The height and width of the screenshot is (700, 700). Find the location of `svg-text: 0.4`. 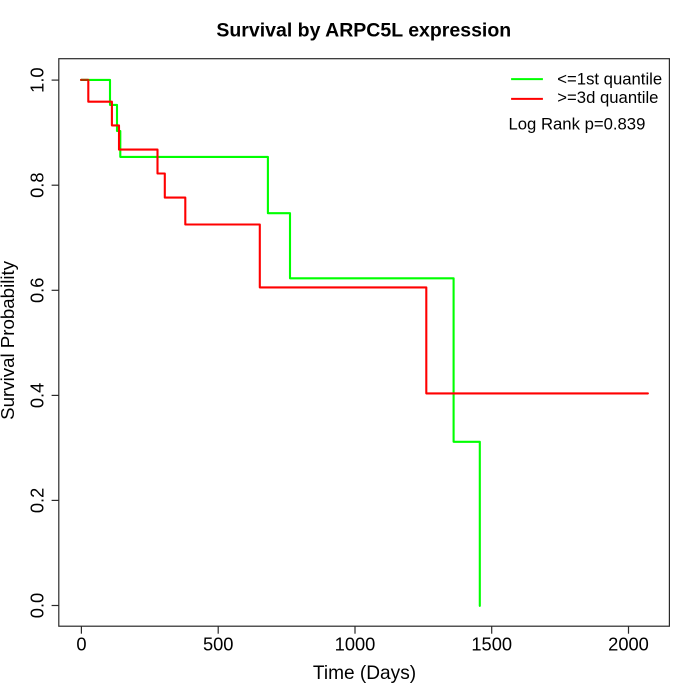

svg-text: 0.4 is located at coordinates (37, 395).